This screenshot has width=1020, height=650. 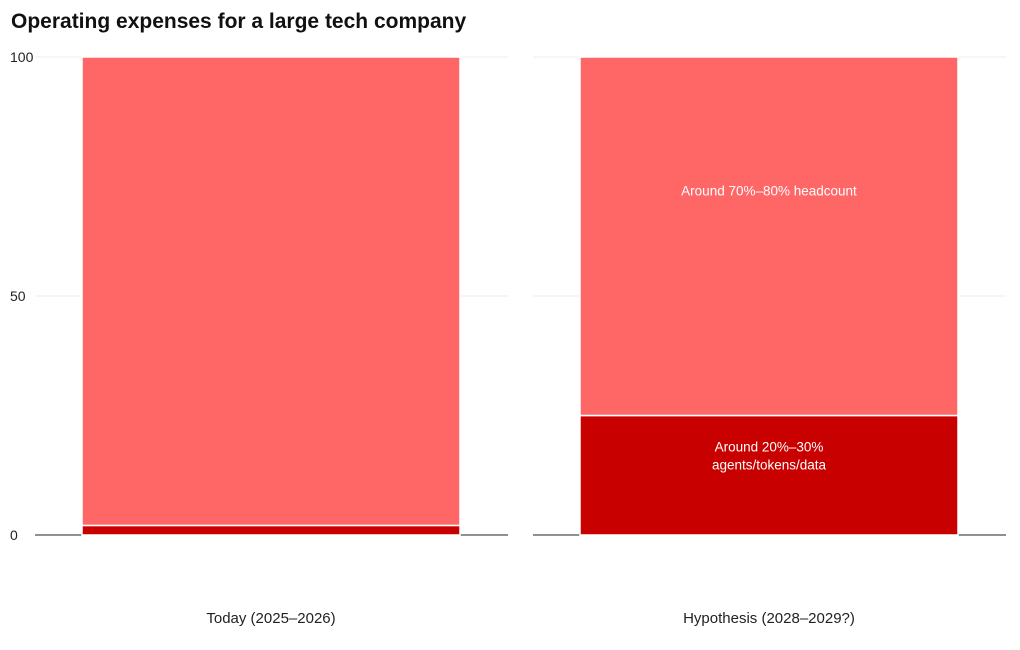 I want to click on category-label-1: Hypothesis (2028–2029?), so click(x=769, y=618).